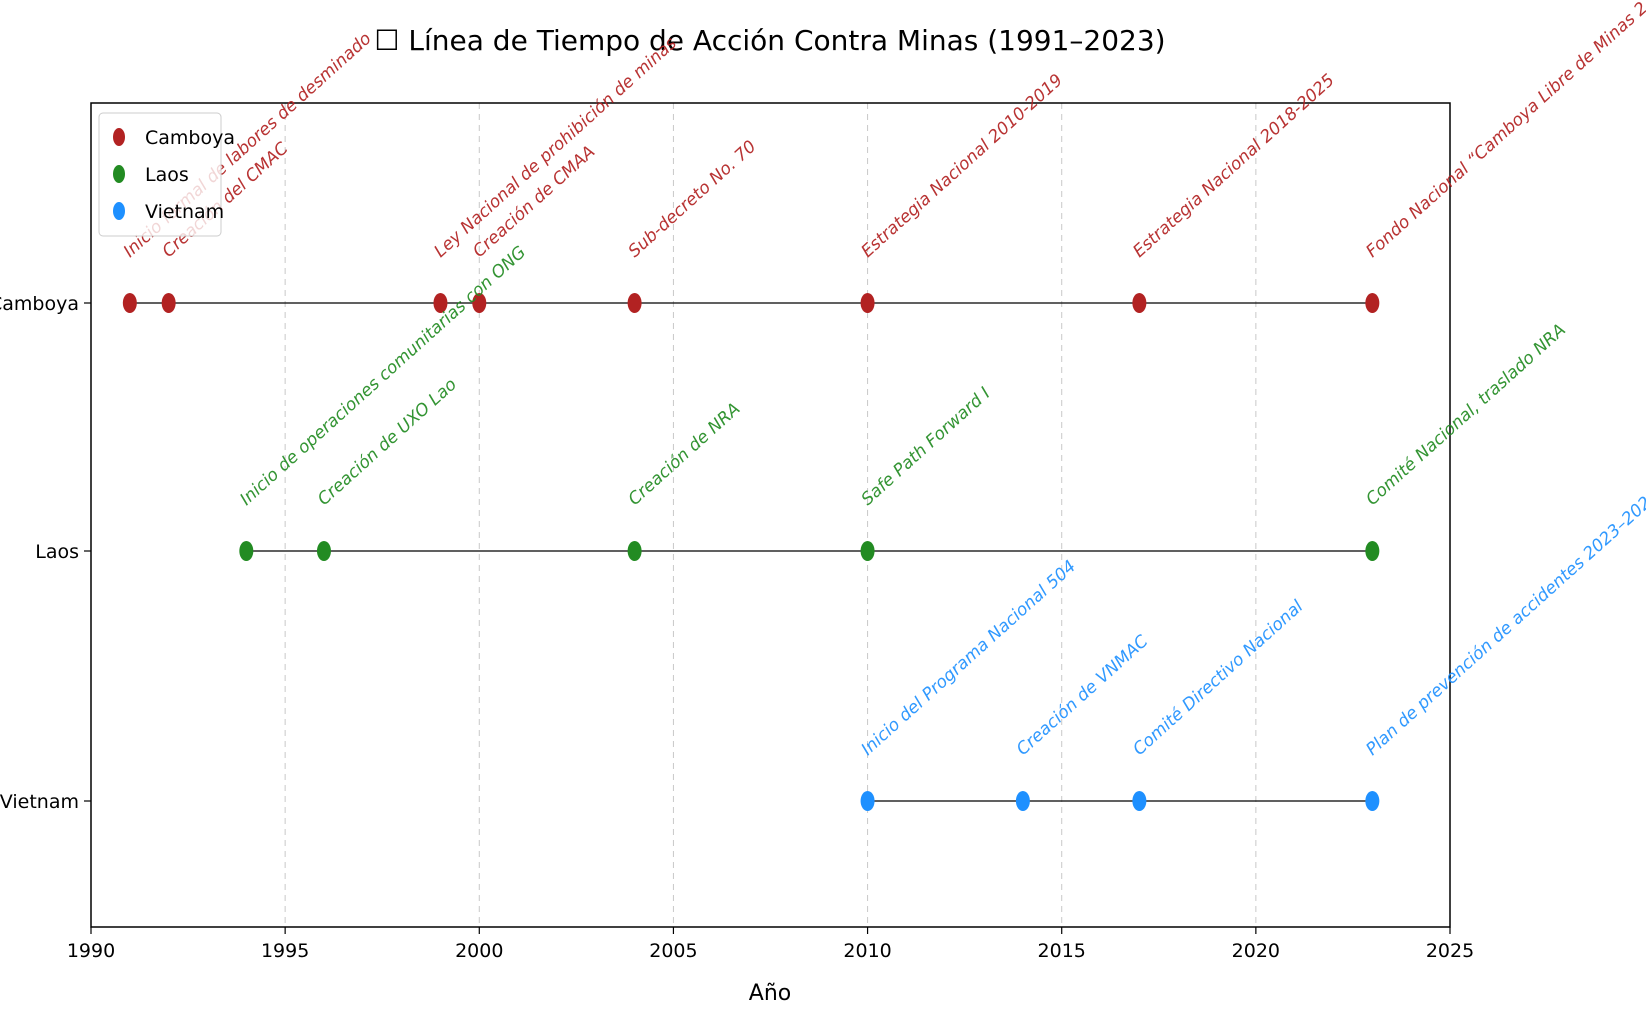  Describe the element at coordinates (867, 303) in the screenshot. I see `point-camboya-2010` at that location.